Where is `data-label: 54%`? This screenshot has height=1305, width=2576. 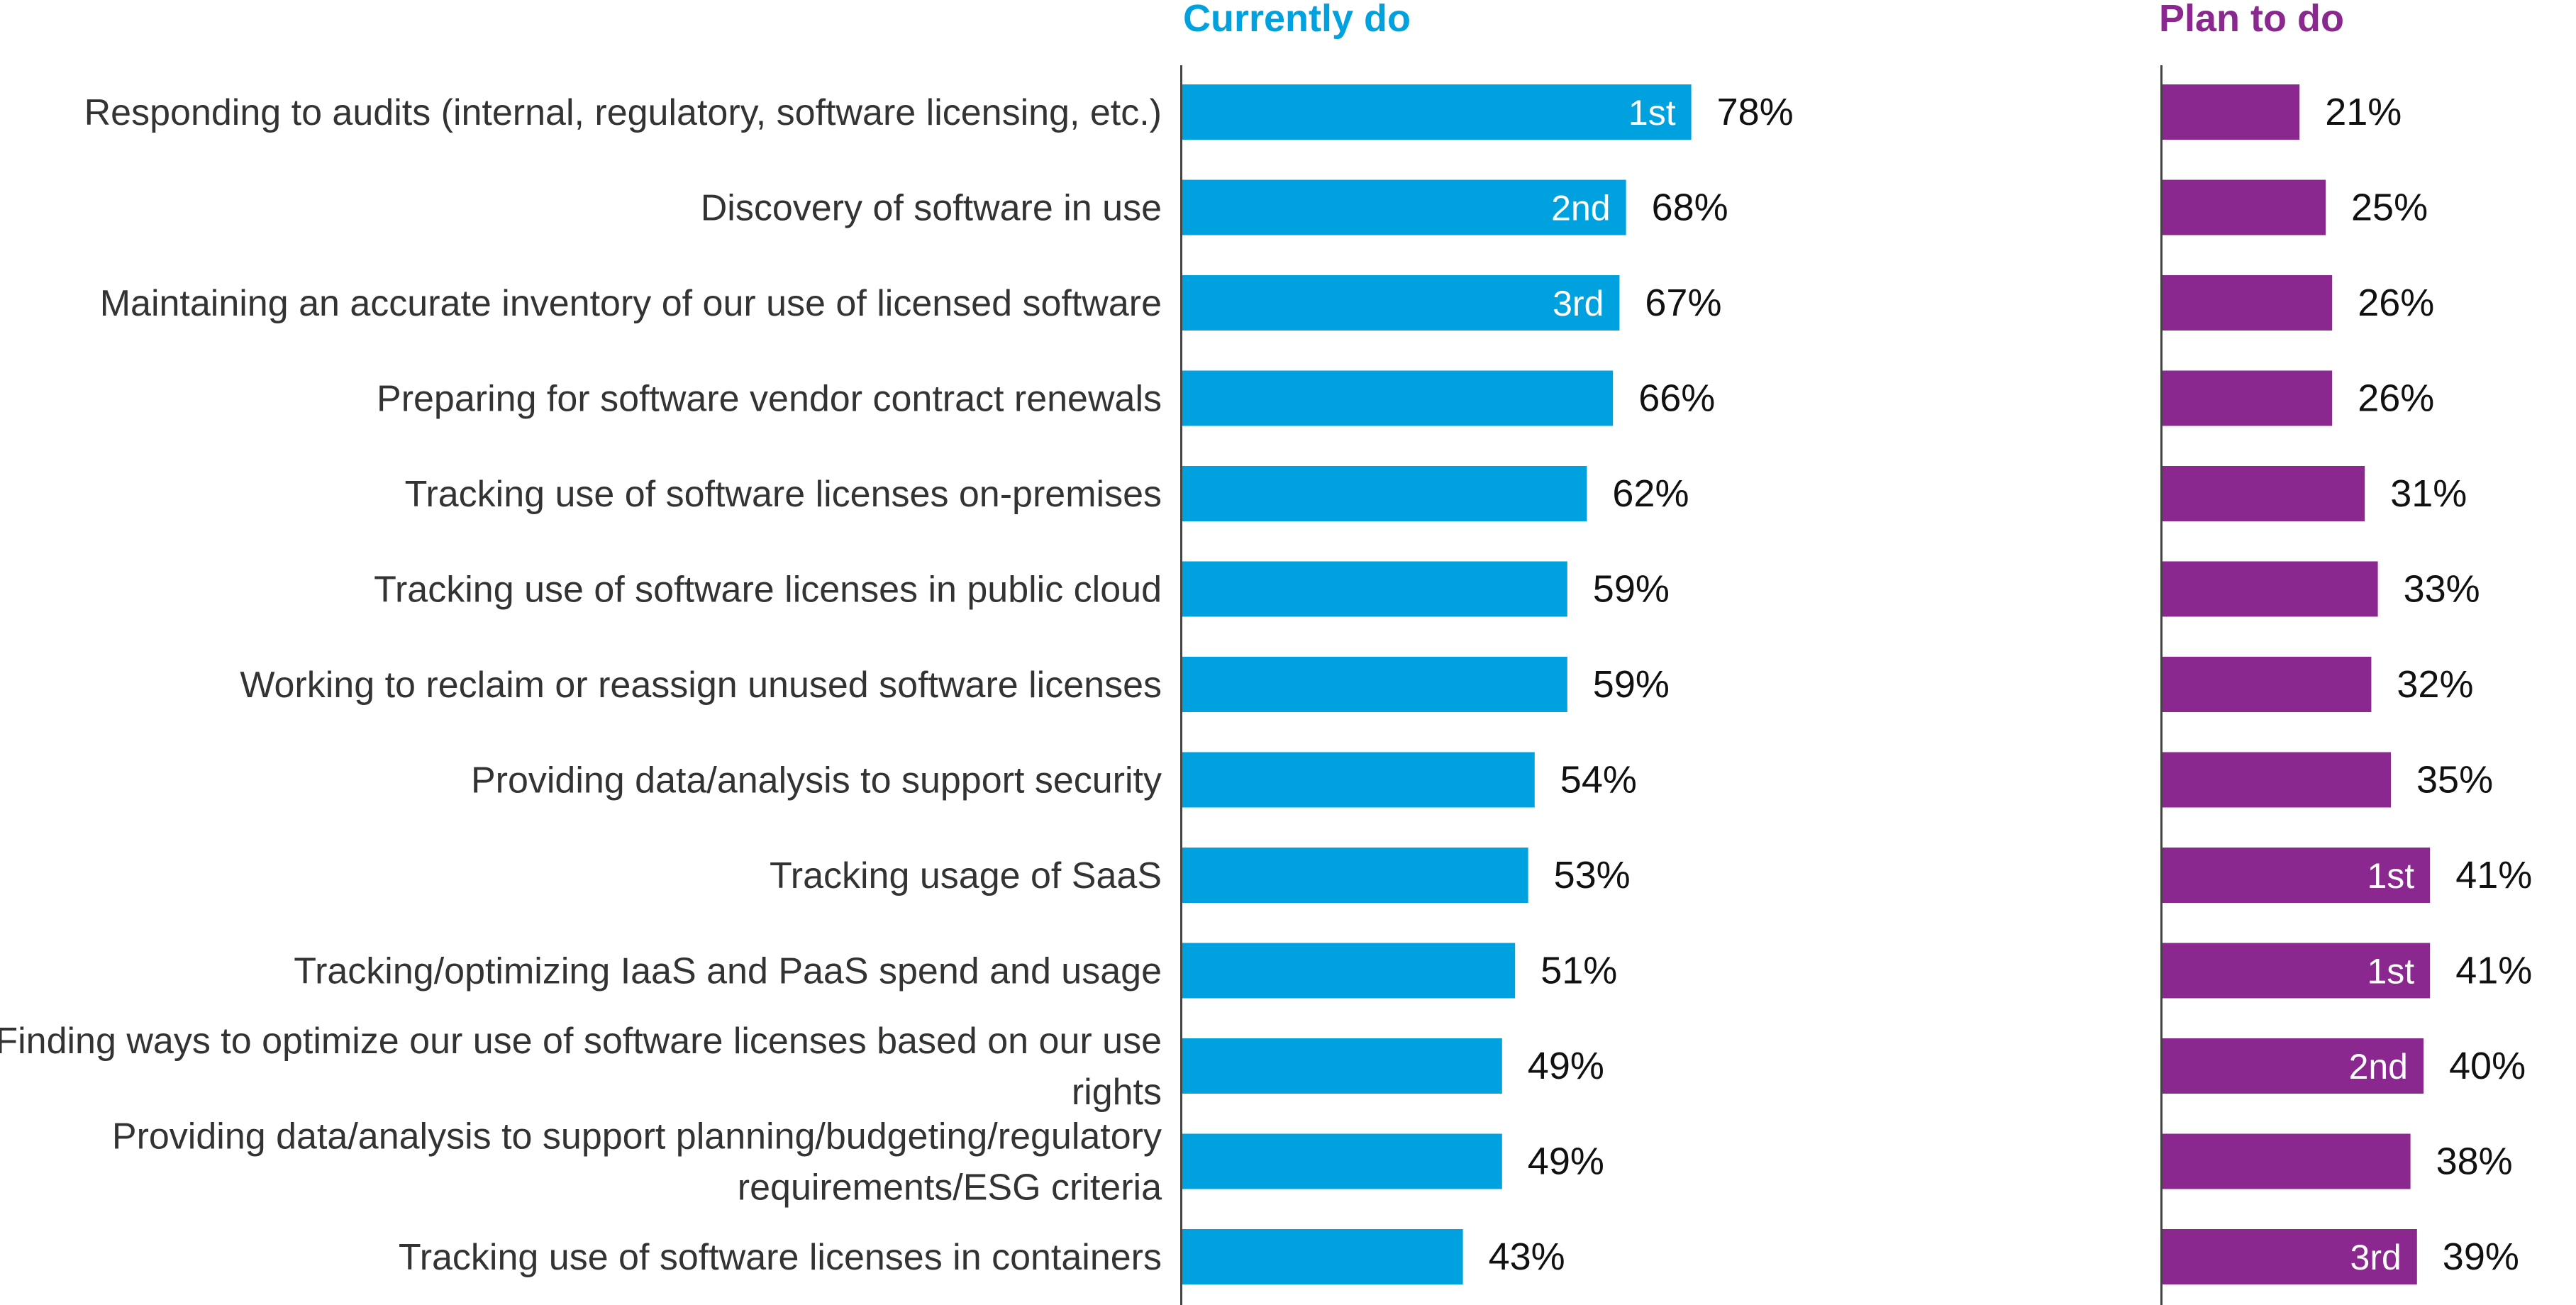
data-label: 54% is located at coordinates (1599, 780).